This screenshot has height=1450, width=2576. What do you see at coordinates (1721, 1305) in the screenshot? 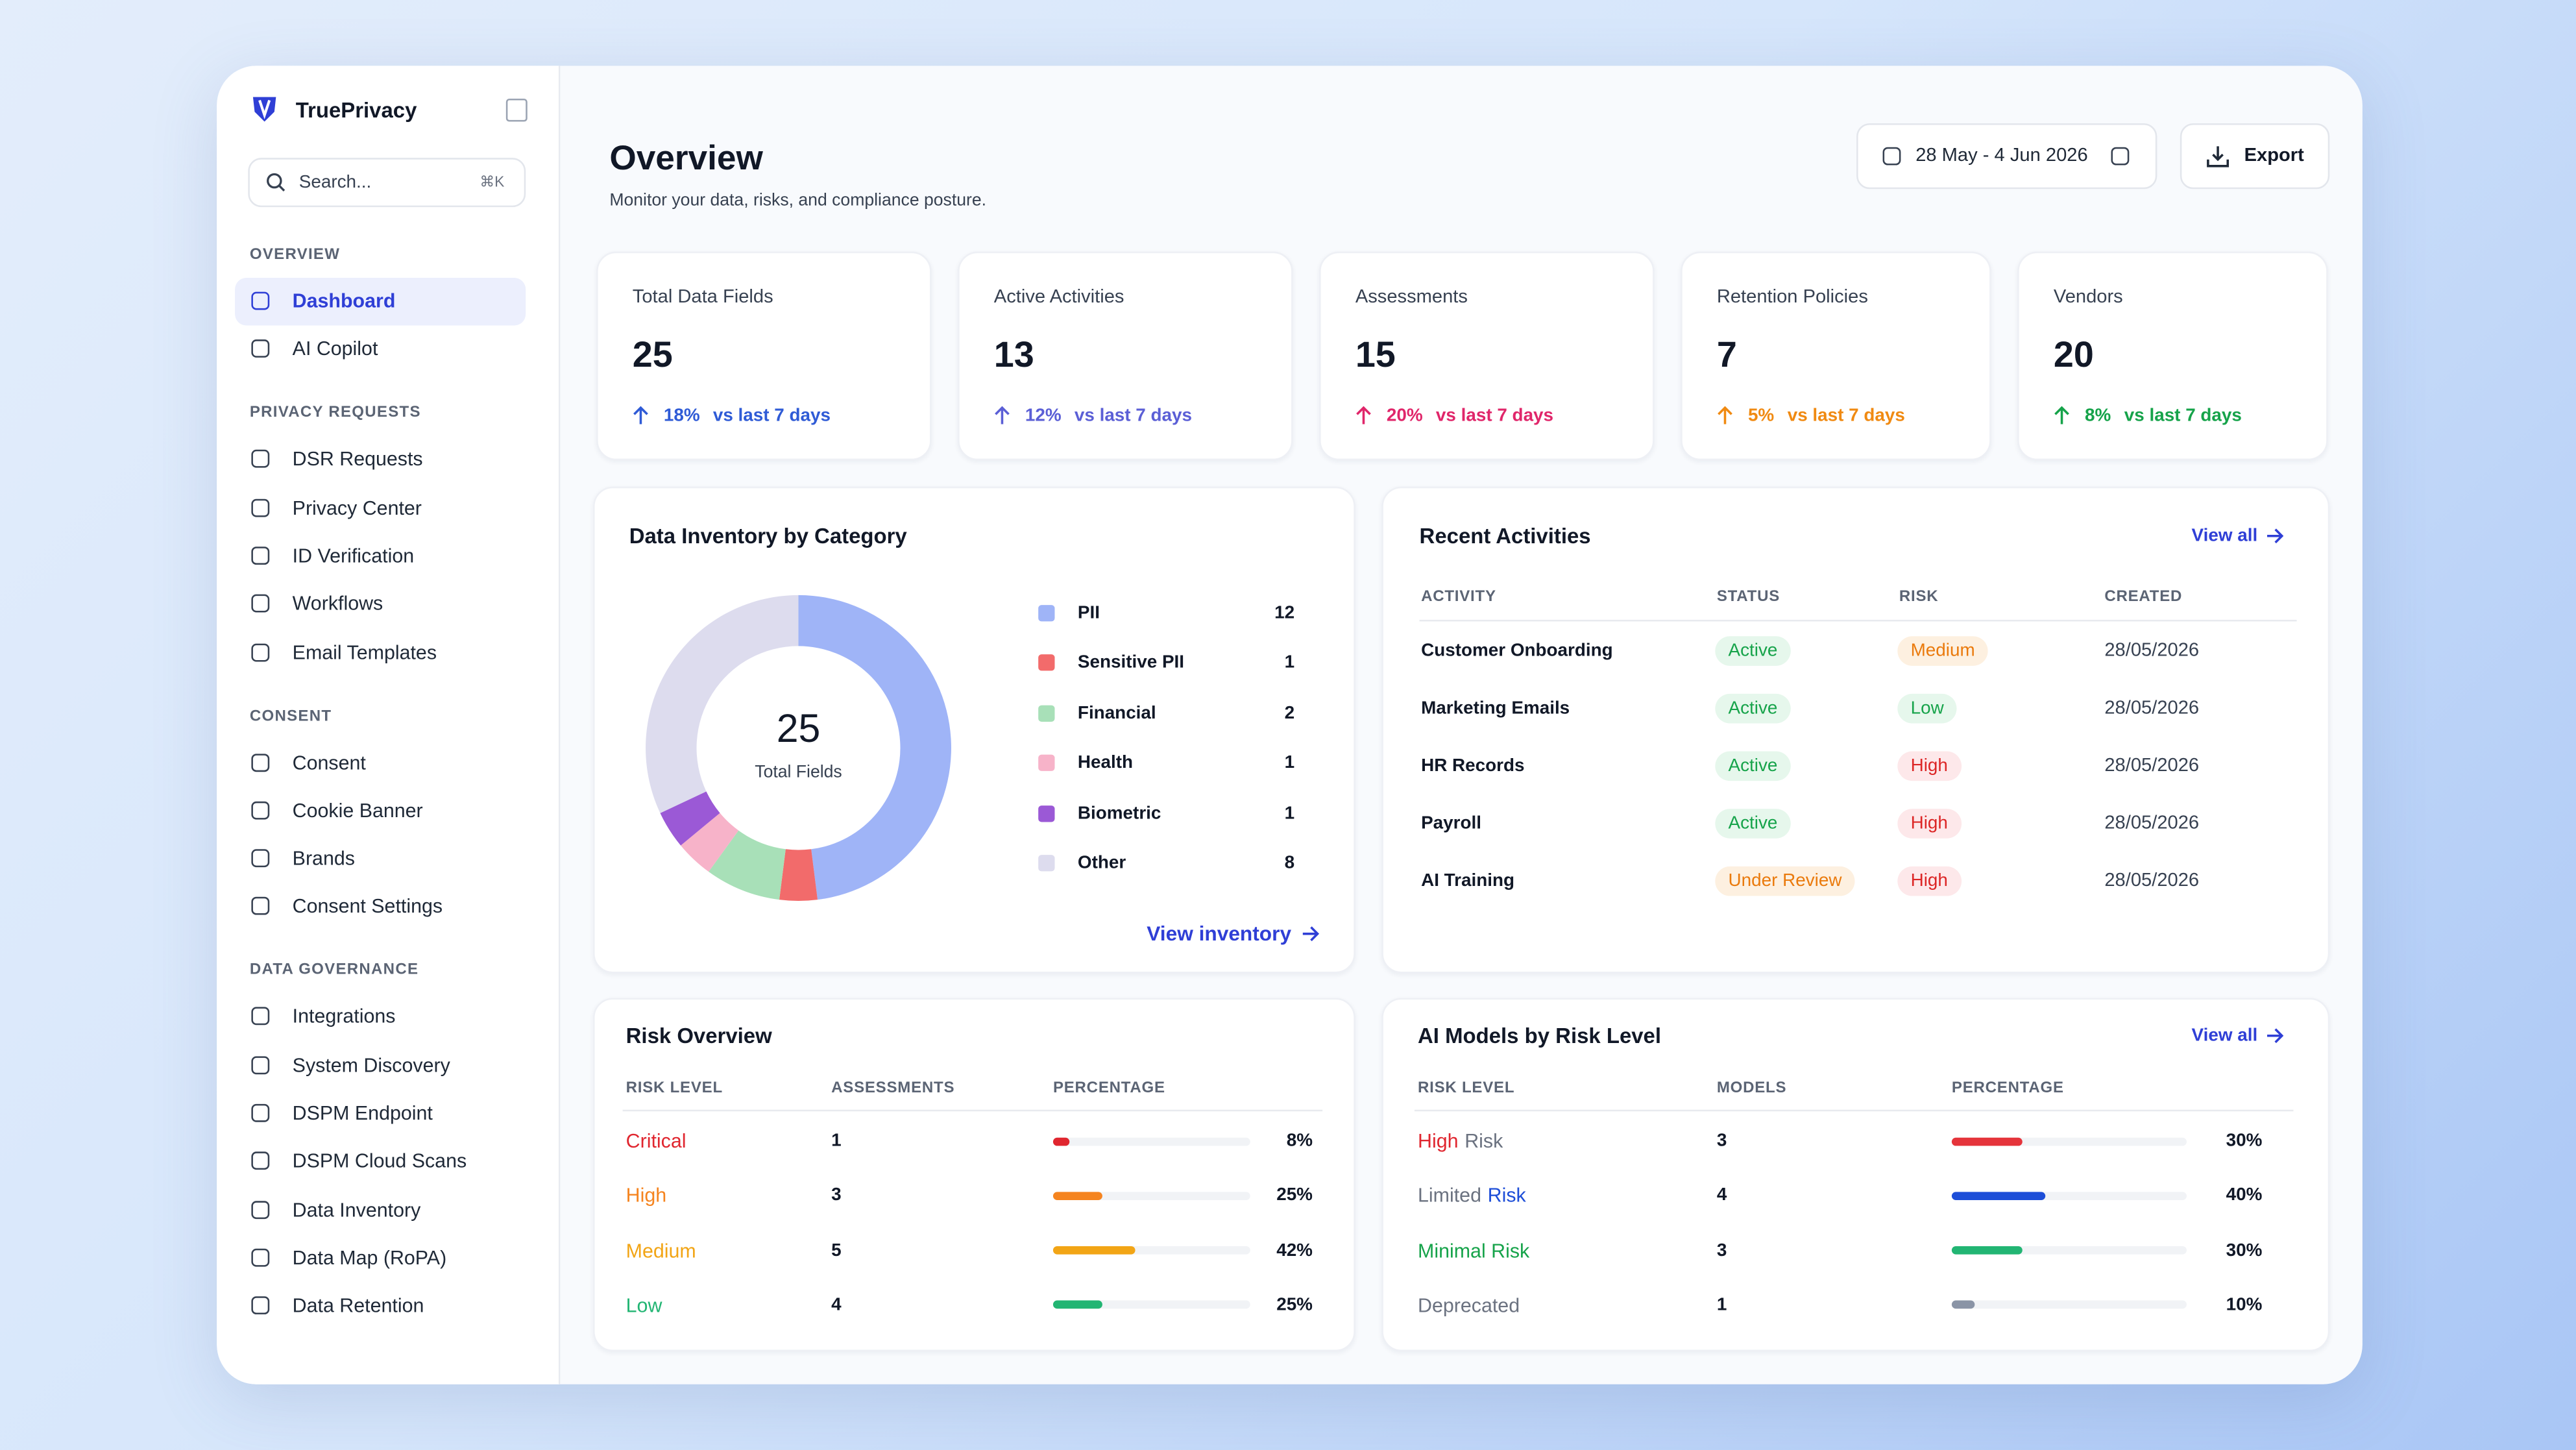
I see `row-count: 1` at bounding box center [1721, 1305].